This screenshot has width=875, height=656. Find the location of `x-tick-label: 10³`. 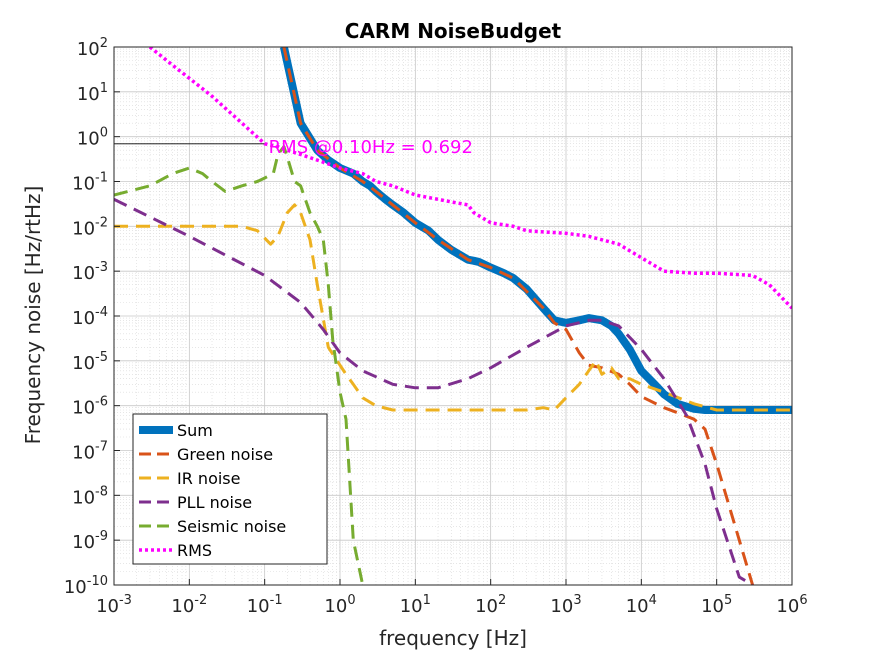

x-tick-label: 10³ is located at coordinates (565, 605).